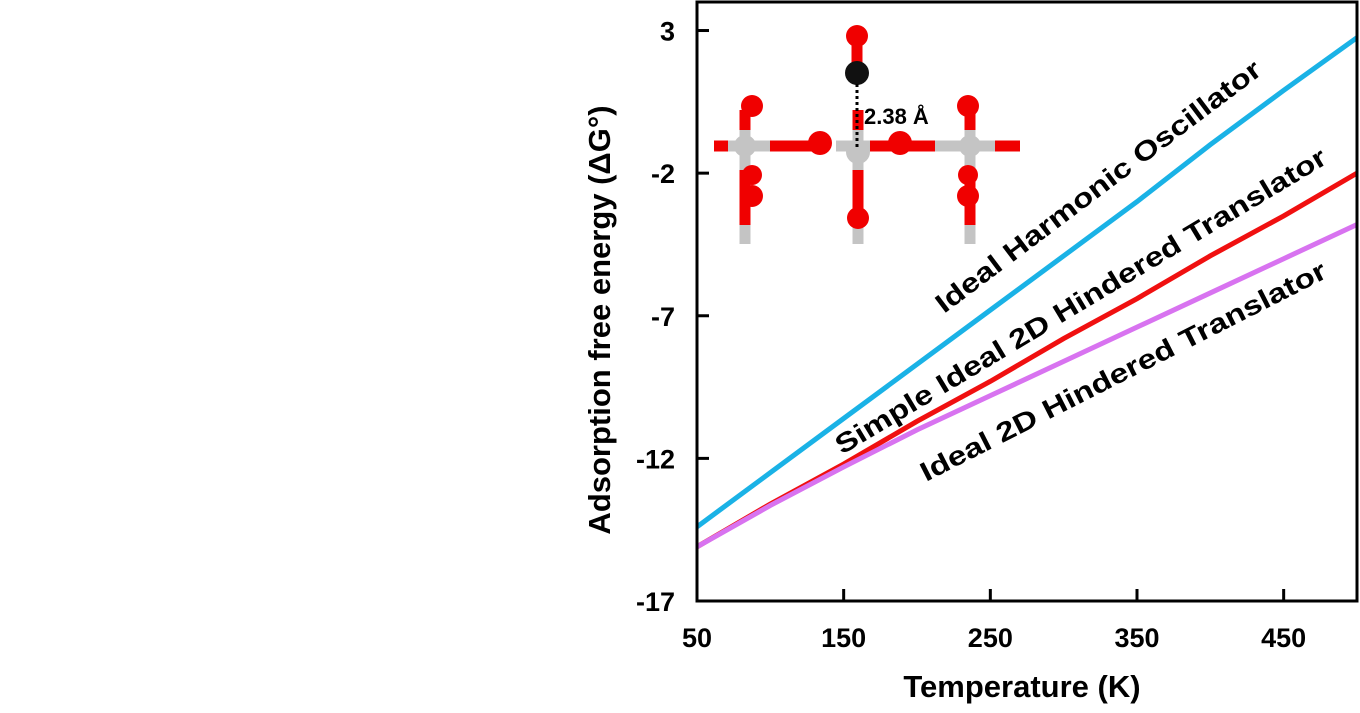 The width and height of the screenshot is (1360, 713). What do you see at coordinates (599, 319) in the screenshot?
I see `y-axis-label: Adsorption free energy (ΔG°)` at bounding box center [599, 319].